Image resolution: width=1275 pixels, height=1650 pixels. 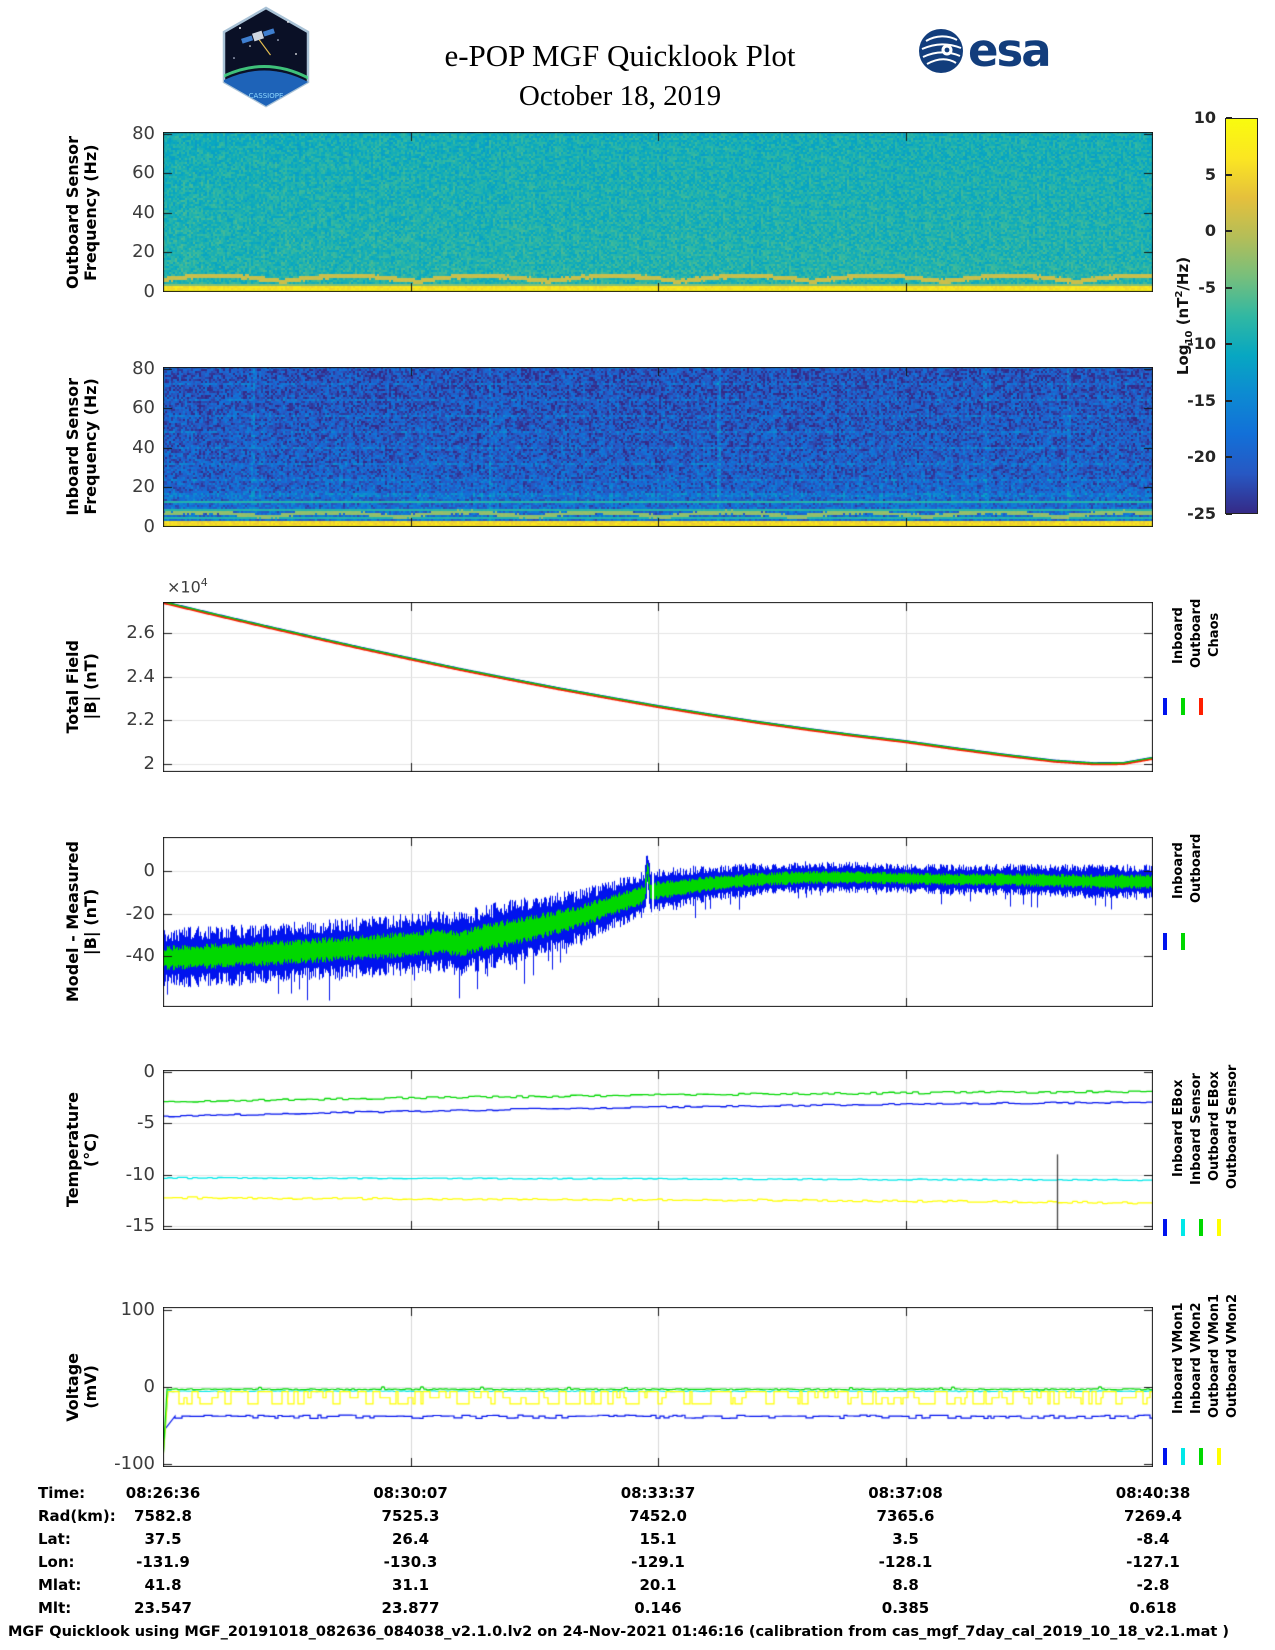 I want to click on colorbar-tick-label: 5, so click(x=1210, y=174).